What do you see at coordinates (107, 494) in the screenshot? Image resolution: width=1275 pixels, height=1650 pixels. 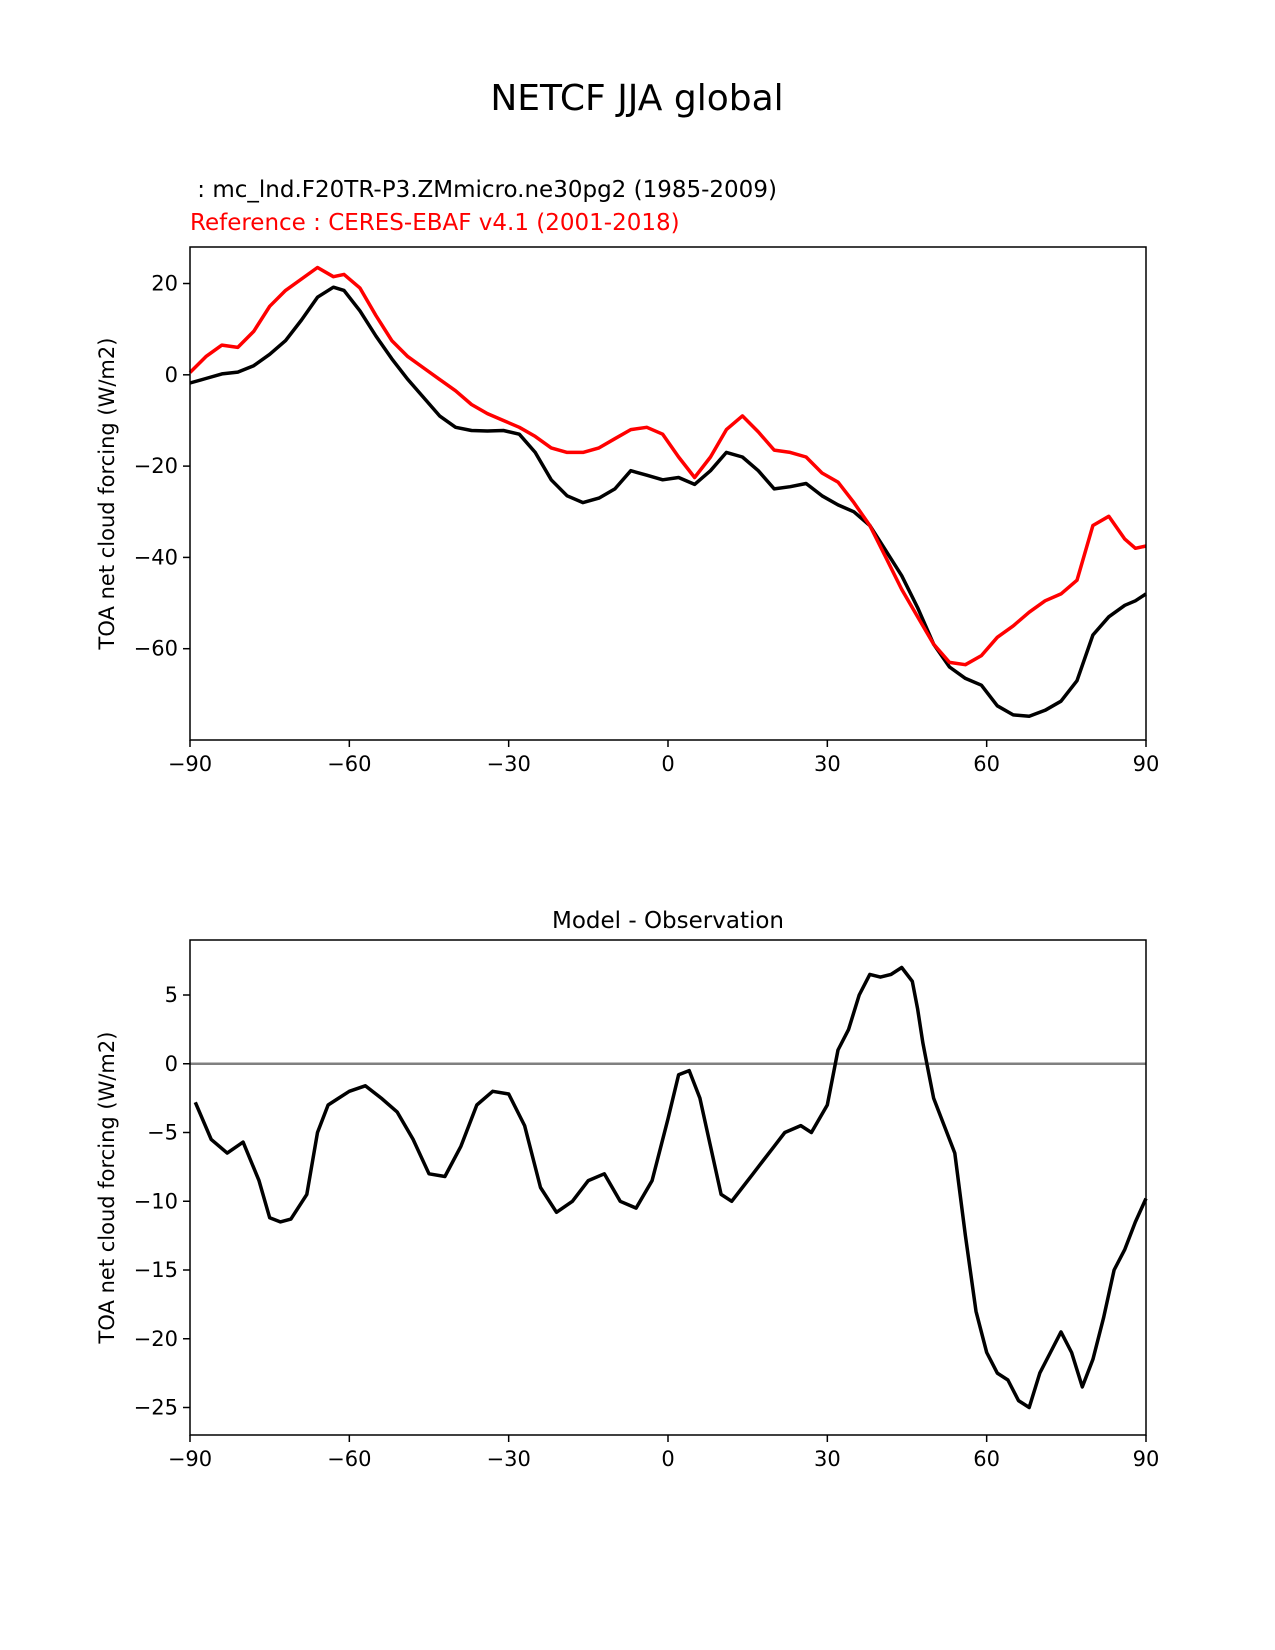 I see `top-y-axis-label: TOA net cloud forcing (W/m2)` at bounding box center [107, 494].